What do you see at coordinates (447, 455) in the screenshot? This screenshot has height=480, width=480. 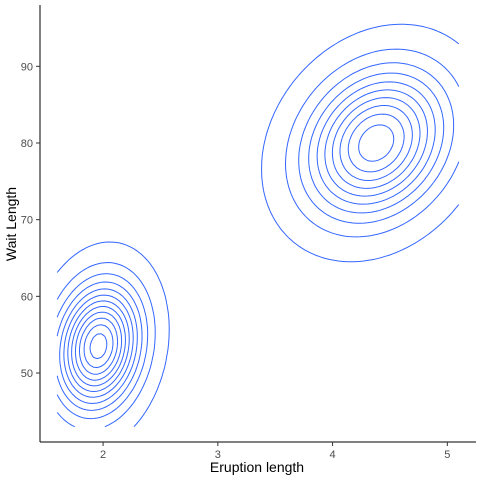 I see `x-tick-label: 5` at bounding box center [447, 455].